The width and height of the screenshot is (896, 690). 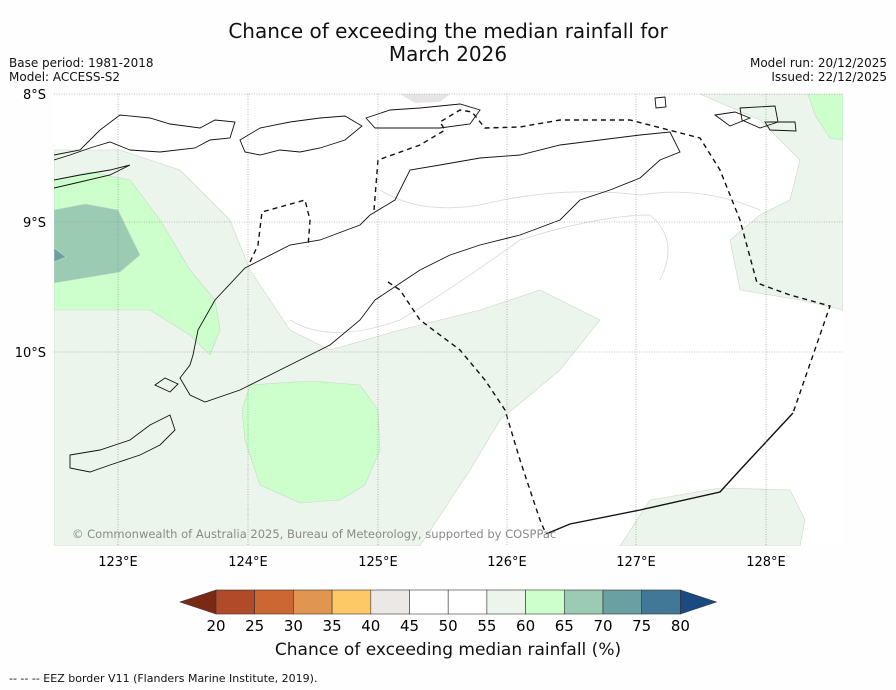 I want to click on lon-label: 126°E, so click(x=507, y=562).